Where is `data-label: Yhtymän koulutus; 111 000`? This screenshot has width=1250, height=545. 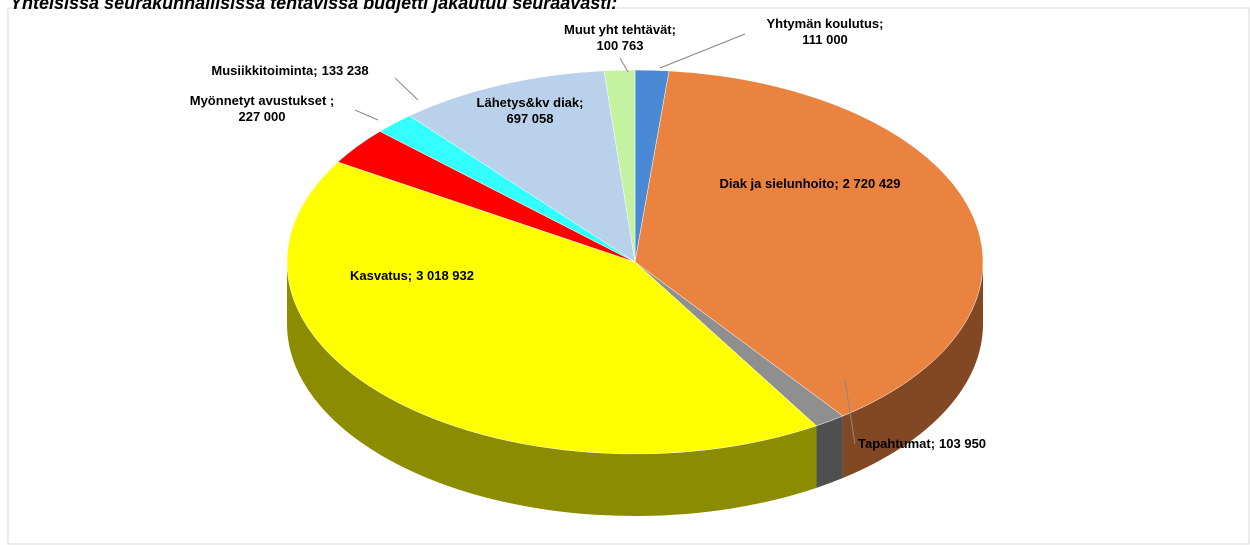 data-label: Yhtymän koulutus; 111 000 is located at coordinates (824, 31).